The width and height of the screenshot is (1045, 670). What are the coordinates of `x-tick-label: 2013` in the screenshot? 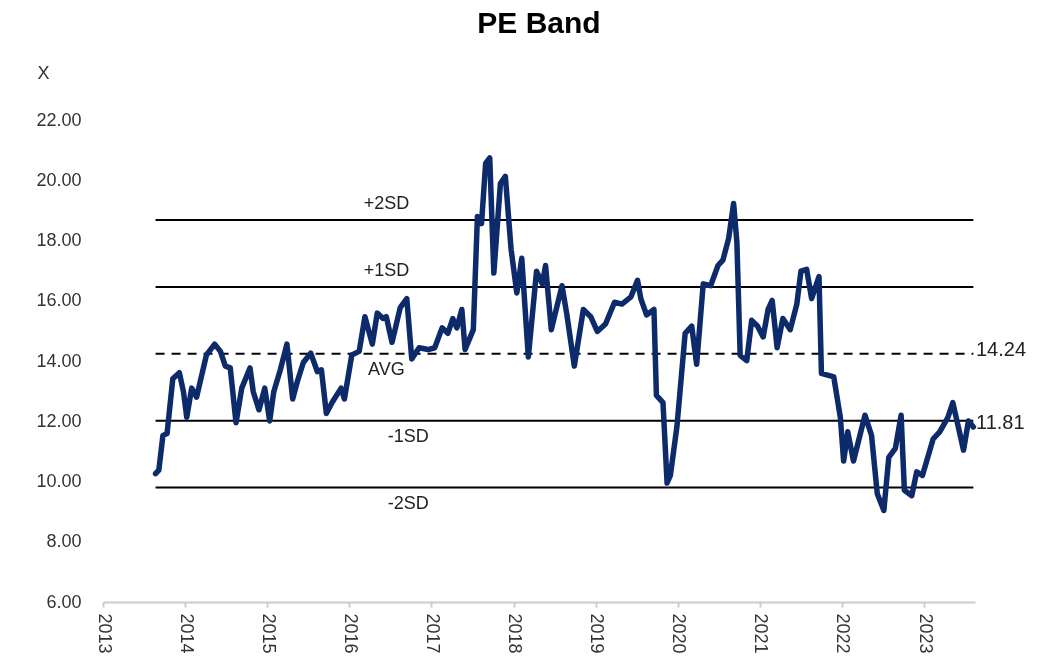 It's located at (104, 633).